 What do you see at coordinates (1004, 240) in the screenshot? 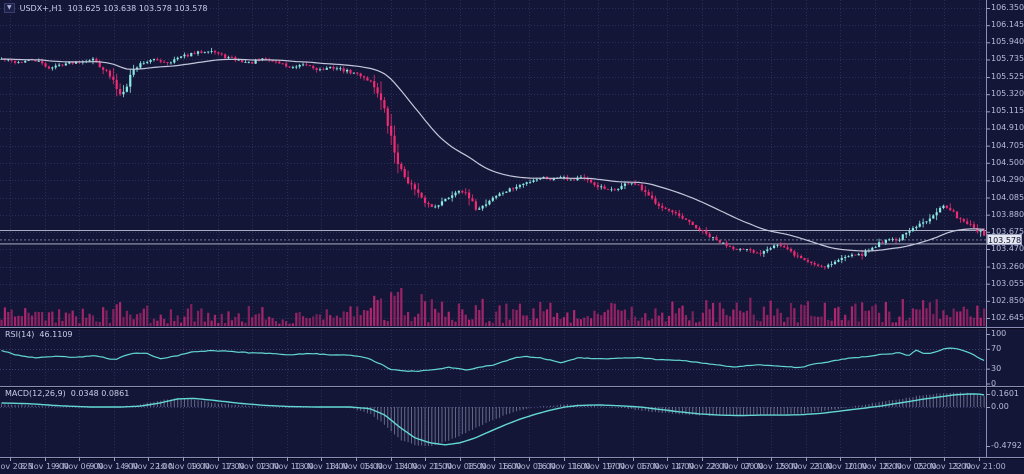
I see `current-price-badge: 103.578` at bounding box center [1004, 240].